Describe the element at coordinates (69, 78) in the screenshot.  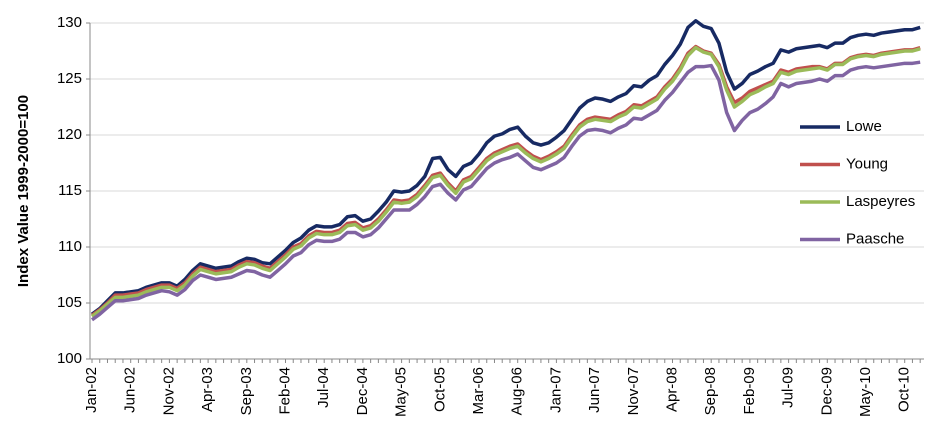
I see `y-tick-label: 125` at that location.